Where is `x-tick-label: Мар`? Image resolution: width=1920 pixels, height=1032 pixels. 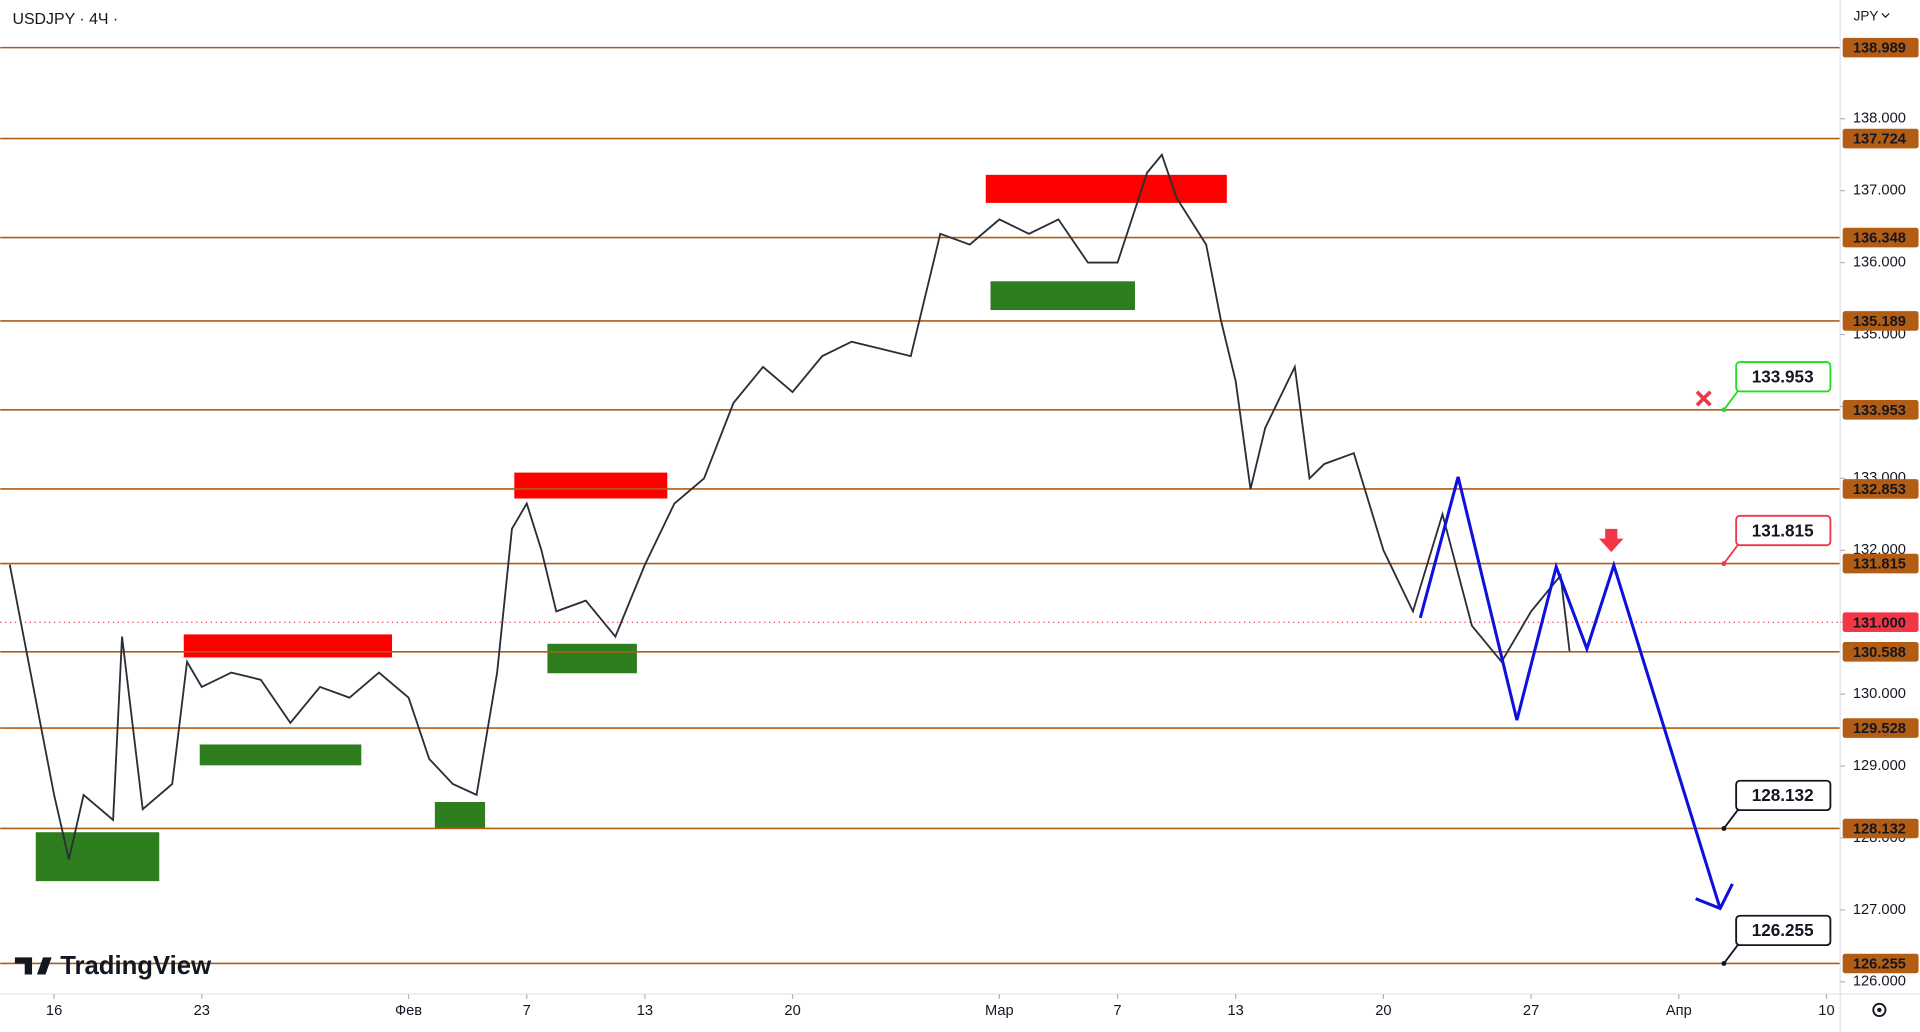 x-tick-label: Мар is located at coordinates (999, 1011).